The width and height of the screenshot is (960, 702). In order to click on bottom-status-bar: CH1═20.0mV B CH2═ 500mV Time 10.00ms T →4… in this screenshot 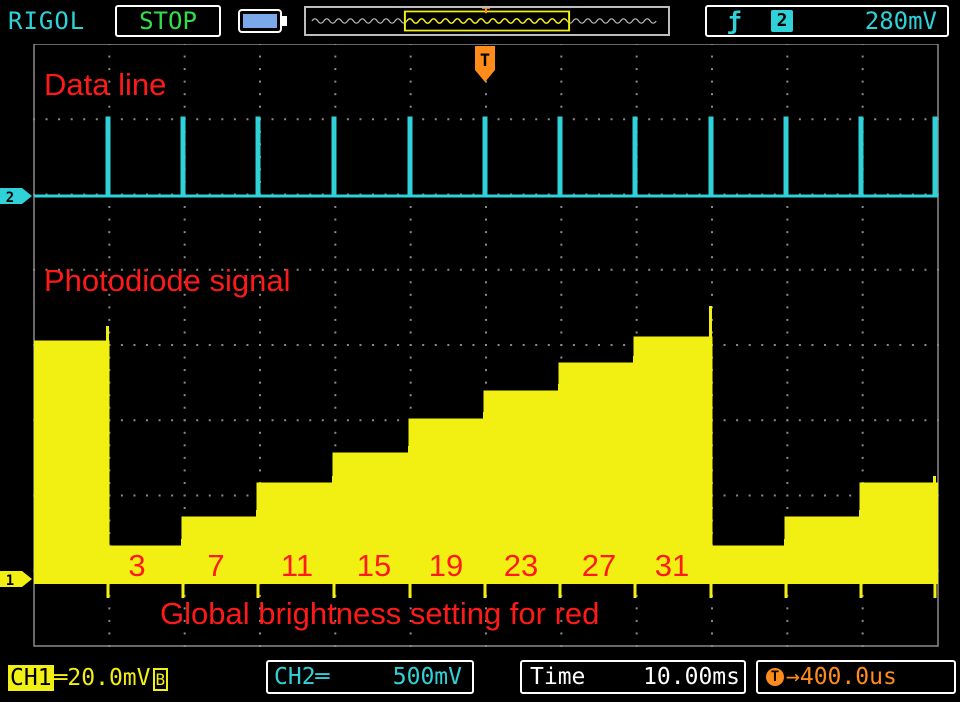, I will do `click(480, 679)`.